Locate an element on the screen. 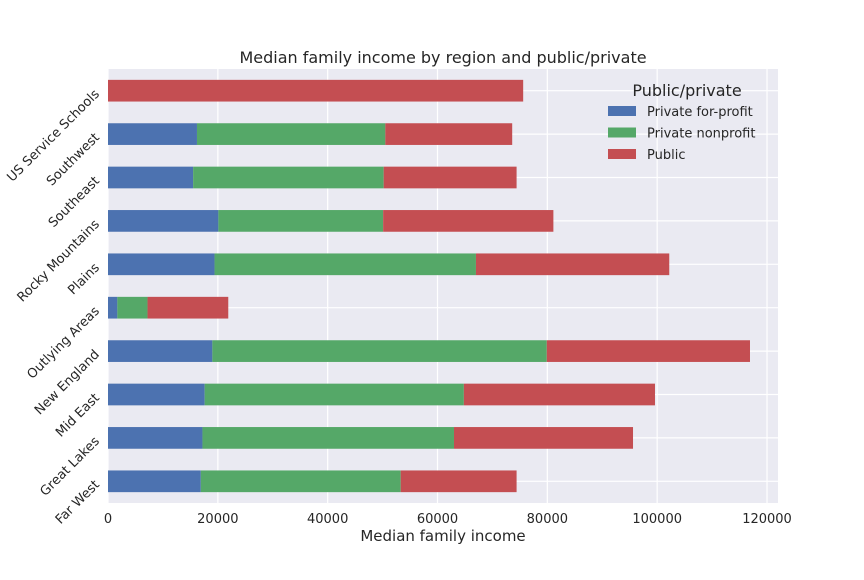  bar-great-lakes-public is located at coordinates (543, 438).